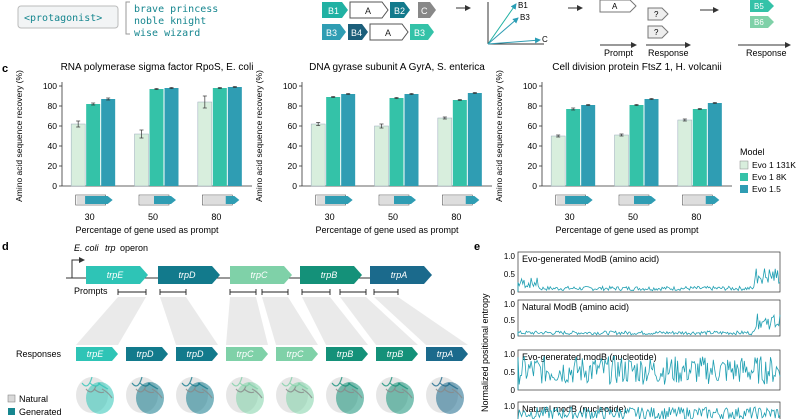 This screenshot has width=800, height=419. What do you see at coordinates (759, 22) in the screenshot?
I see `box-b6-label: B6` at bounding box center [759, 22].